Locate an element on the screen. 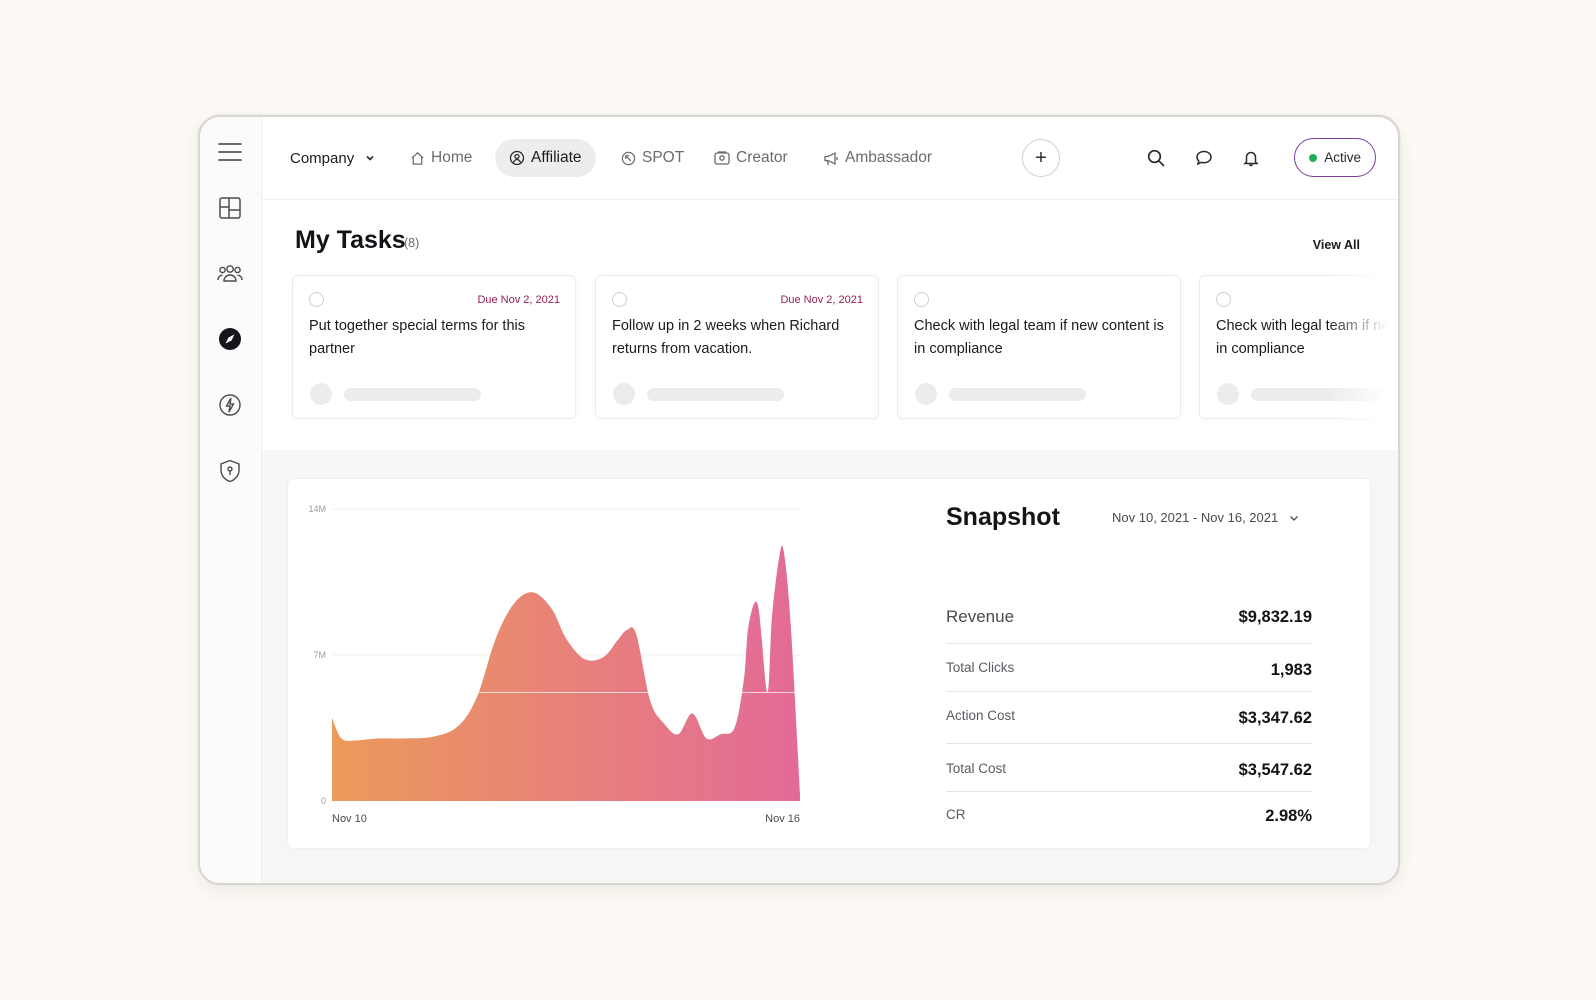  status-toggle: Active is located at coordinates (1335, 157).